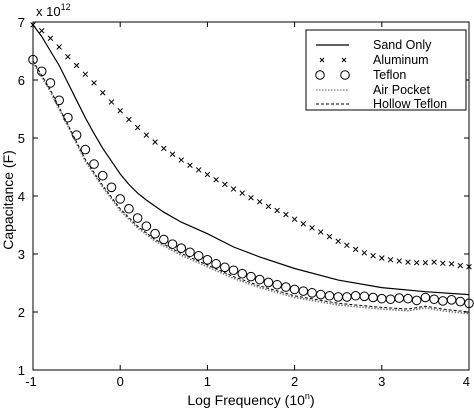 The image size is (474, 412). Describe the element at coordinates (120, 381) in the screenshot. I see `x-tick-label-1: 0` at that location.